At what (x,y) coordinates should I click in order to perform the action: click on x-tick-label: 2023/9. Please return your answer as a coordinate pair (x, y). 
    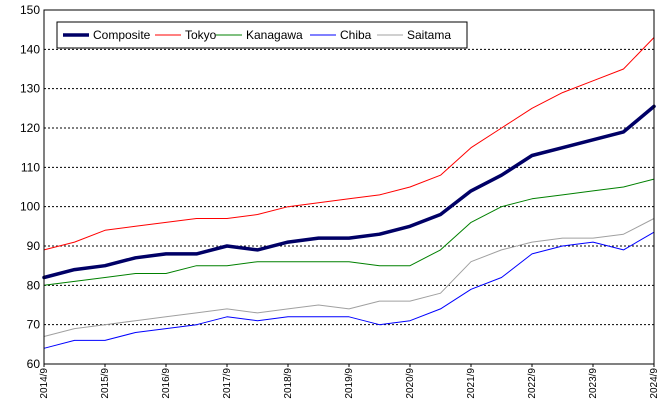
    Looking at the image, I should click on (593, 383).